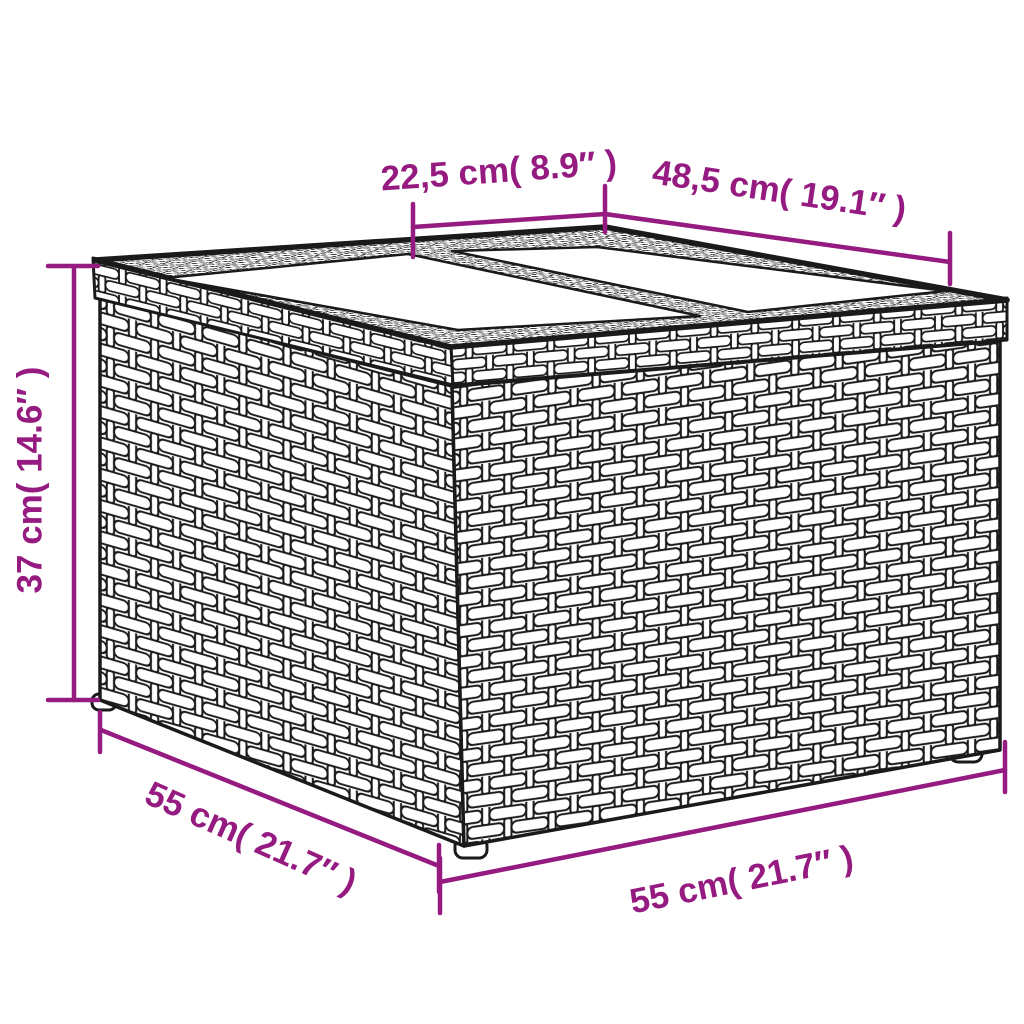 The height and width of the screenshot is (1024, 1024). What do you see at coordinates (741, 879) in the screenshot?
I see `dimension-label-base-front: 55 cm( 21.7″ )` at bounding box center [741, 879].